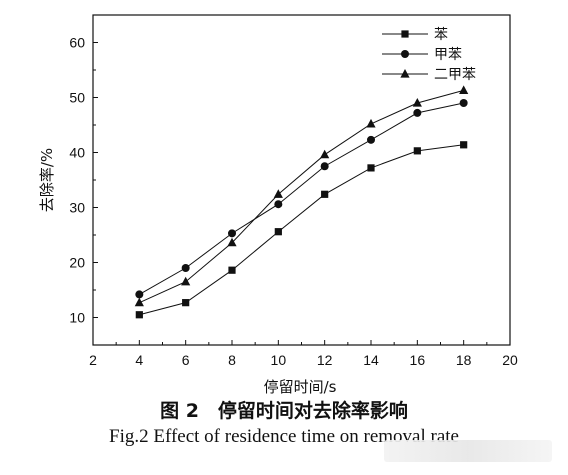  What do you see at coordinates (47, 180) in the screenshot?
I see `y-axis-title: 去除率/%` at bounding box center [47, 180].